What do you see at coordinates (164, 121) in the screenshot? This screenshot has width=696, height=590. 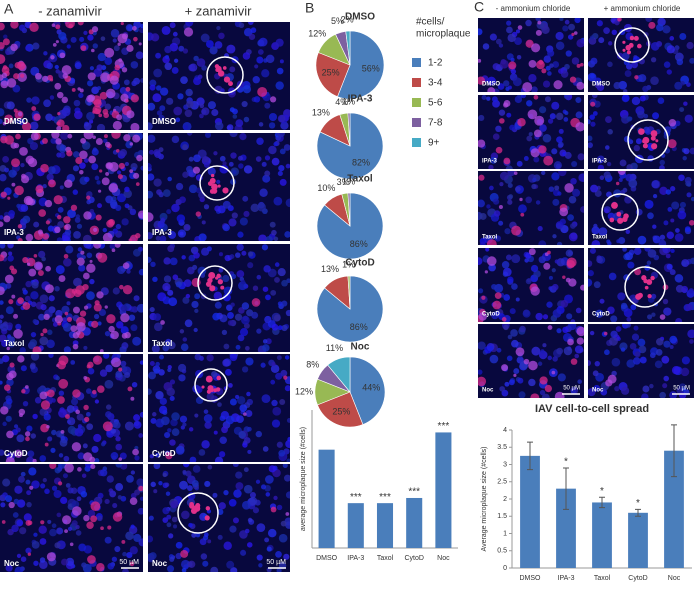 I see `image-label: DMSO` at bounding box center [164, 121].